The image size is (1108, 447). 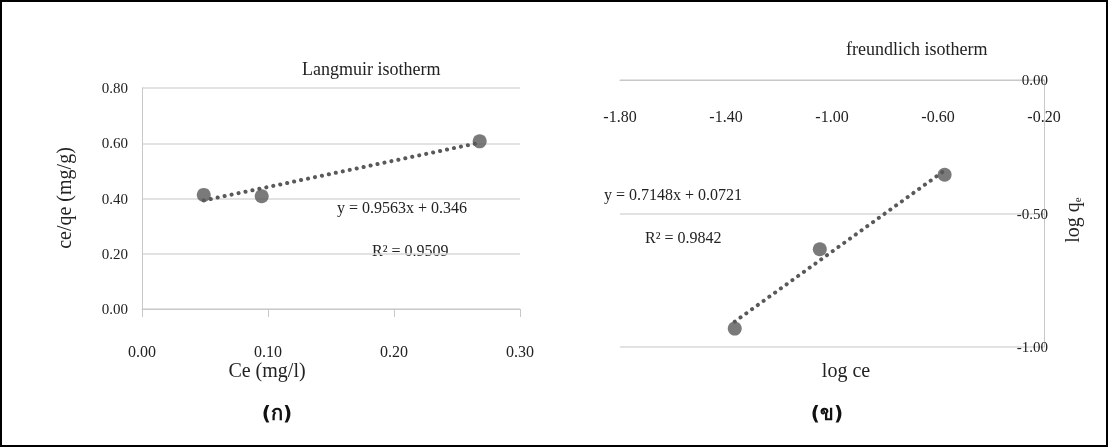 What do you see at coordinates (620, 116) in the screenshot?
I see `x-tick-label: -1.80` at bounding box center [620, 116].